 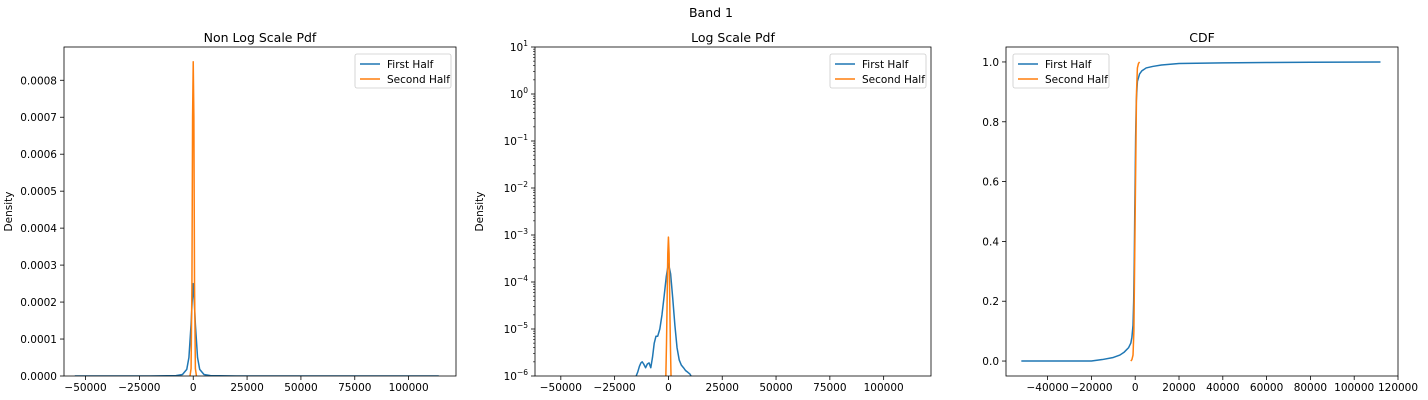 What do you see at coordinates (38, 155) in the screenshot?
I see `y-tick-label: 0.0006` at bounding box center [38, 155].